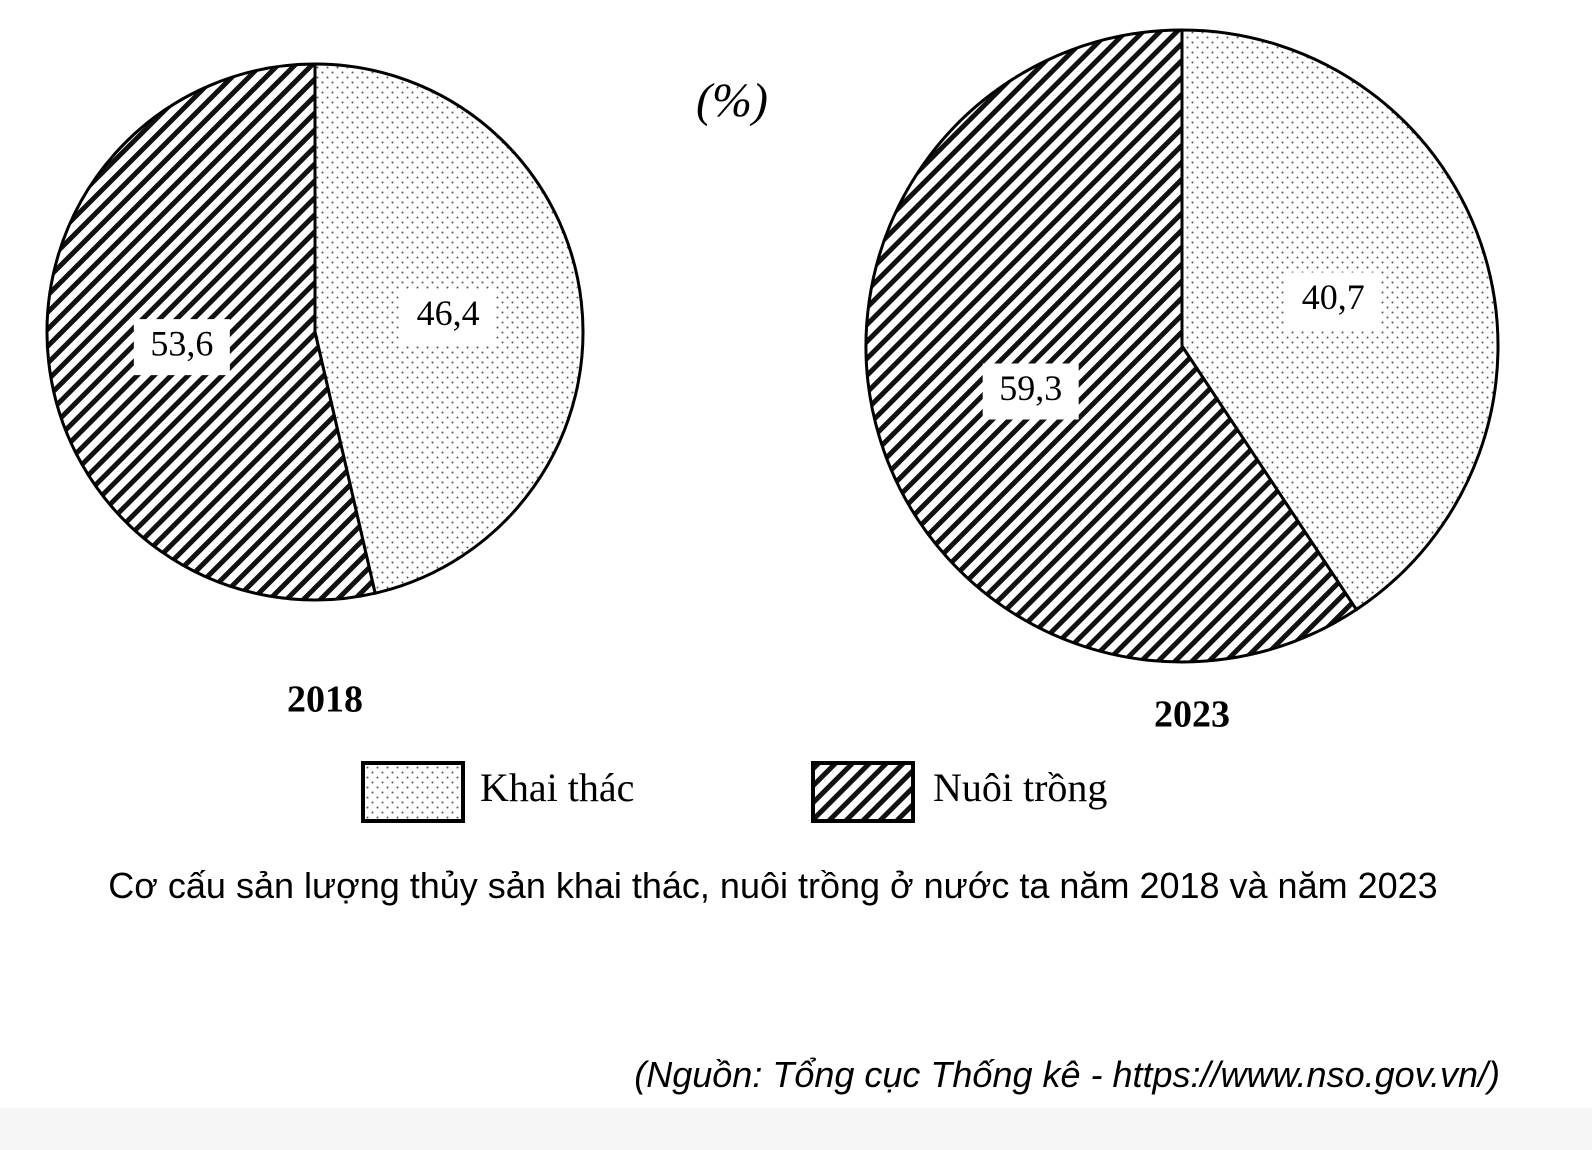 This screenshot has height=1150, width=1592. I want to click on data-label: 46,4, so click(448, 313).